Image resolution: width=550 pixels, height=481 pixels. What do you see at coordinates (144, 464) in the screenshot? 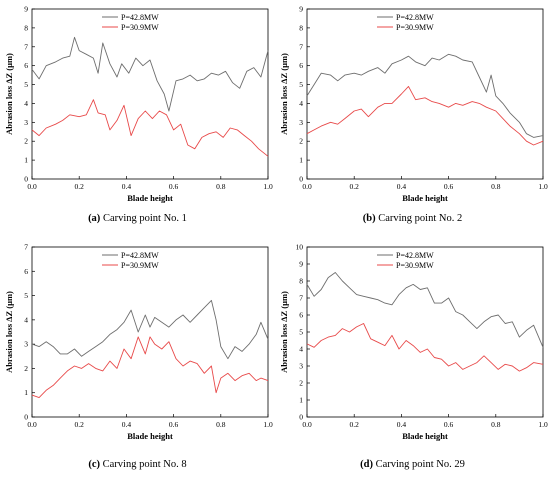
I see `caption-c-text: Carving point No. 8` at bounding box center [144, 464].